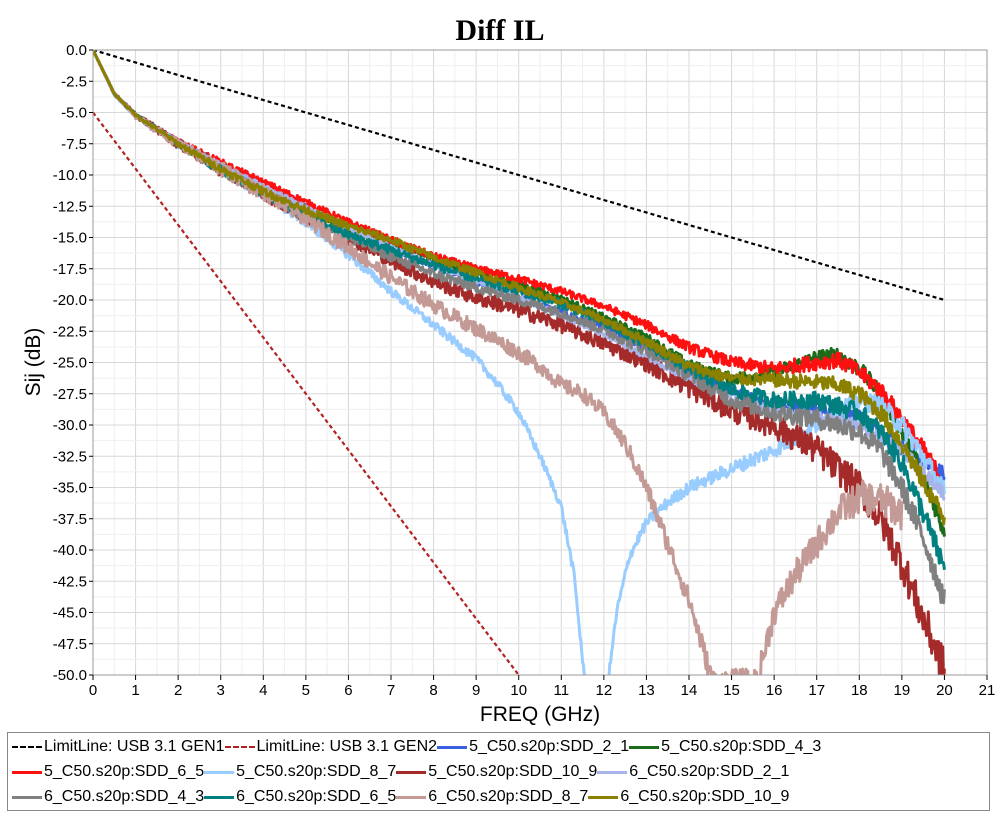  I want to click on legend-label: 5_C50.s20p:SDD_4_3, so click(741, 746).